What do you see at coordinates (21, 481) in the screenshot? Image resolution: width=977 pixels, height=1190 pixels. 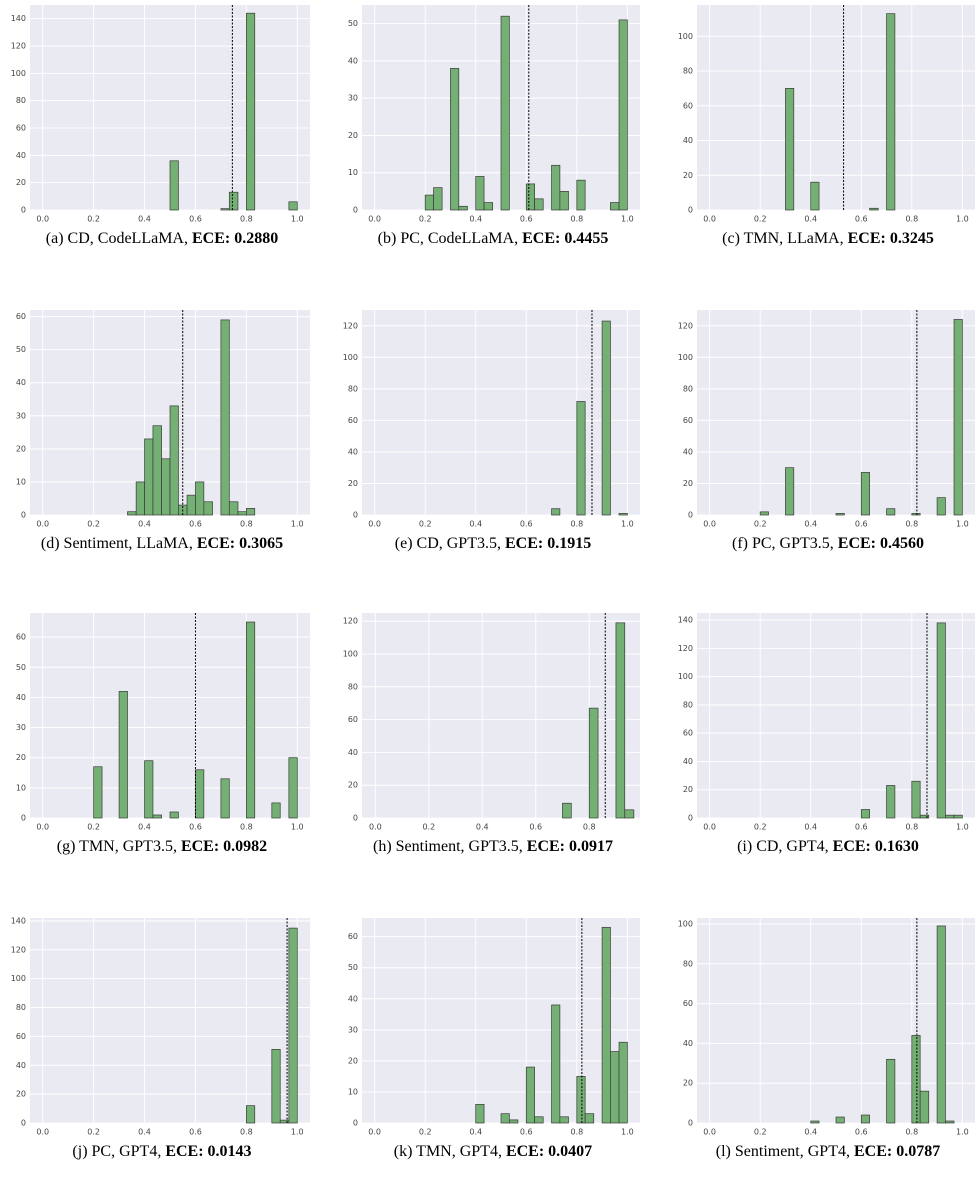 I see `y-tick-label: 10` at bounding box center [21, 481].